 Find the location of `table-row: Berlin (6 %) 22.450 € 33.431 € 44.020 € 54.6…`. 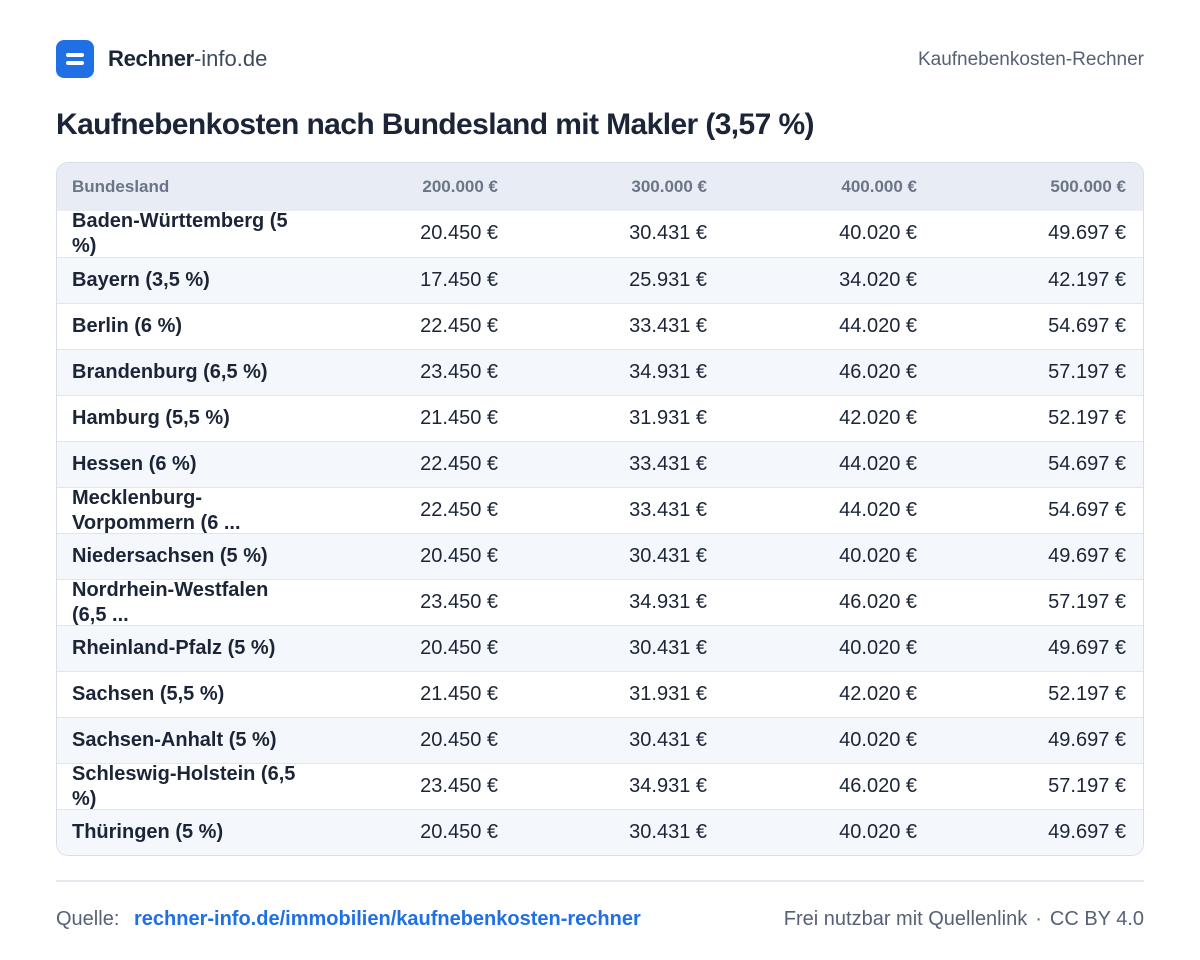

table-row: Berlin (6 %) 22.450 € 33.431 € 44.020 € 54.6… is located at coordinates (600, 326).